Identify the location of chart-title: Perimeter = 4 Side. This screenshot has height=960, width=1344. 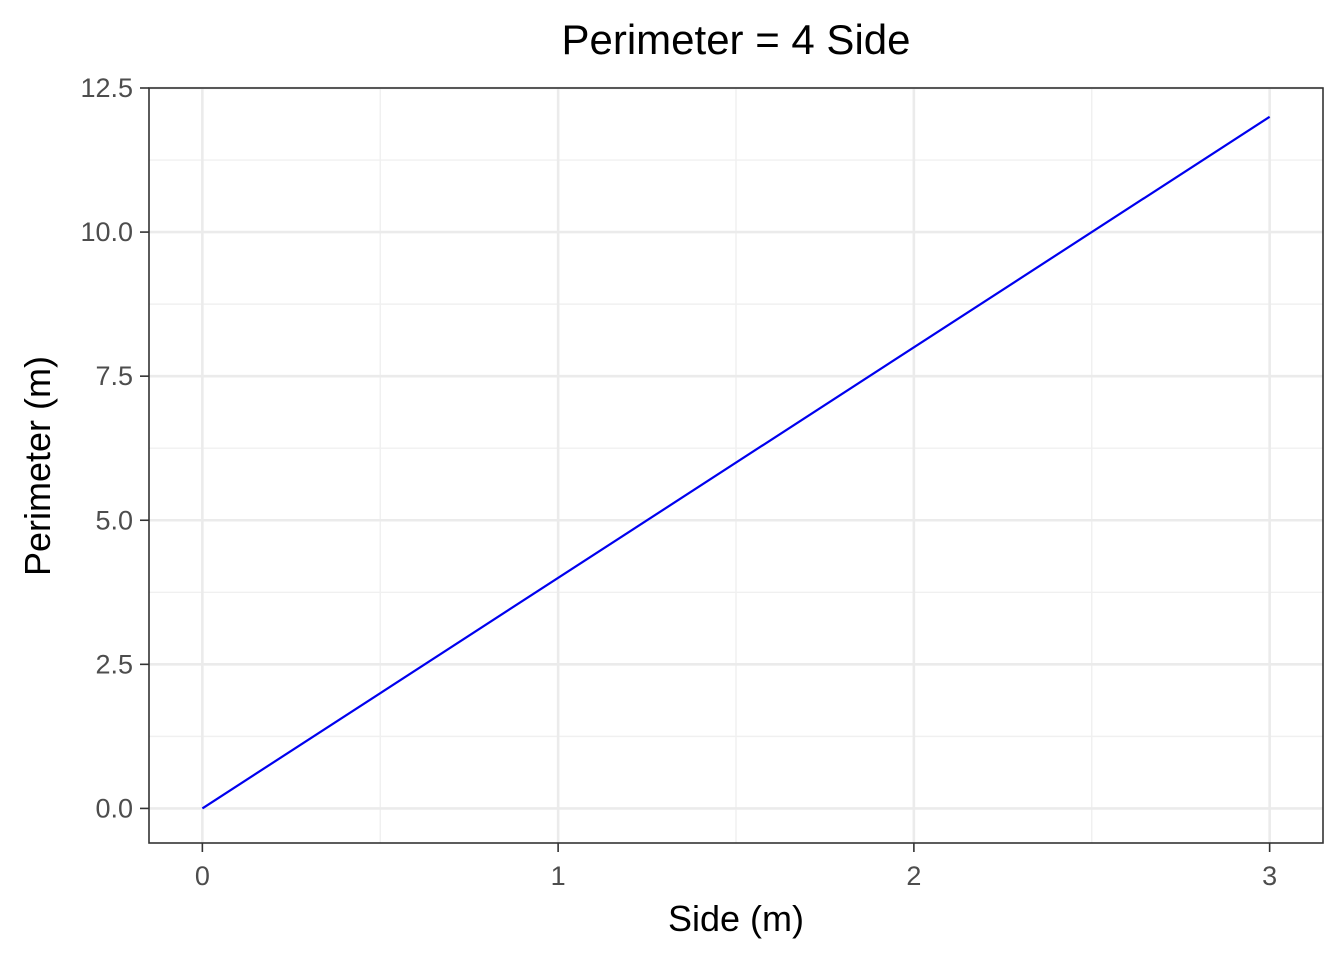
(735, 39).